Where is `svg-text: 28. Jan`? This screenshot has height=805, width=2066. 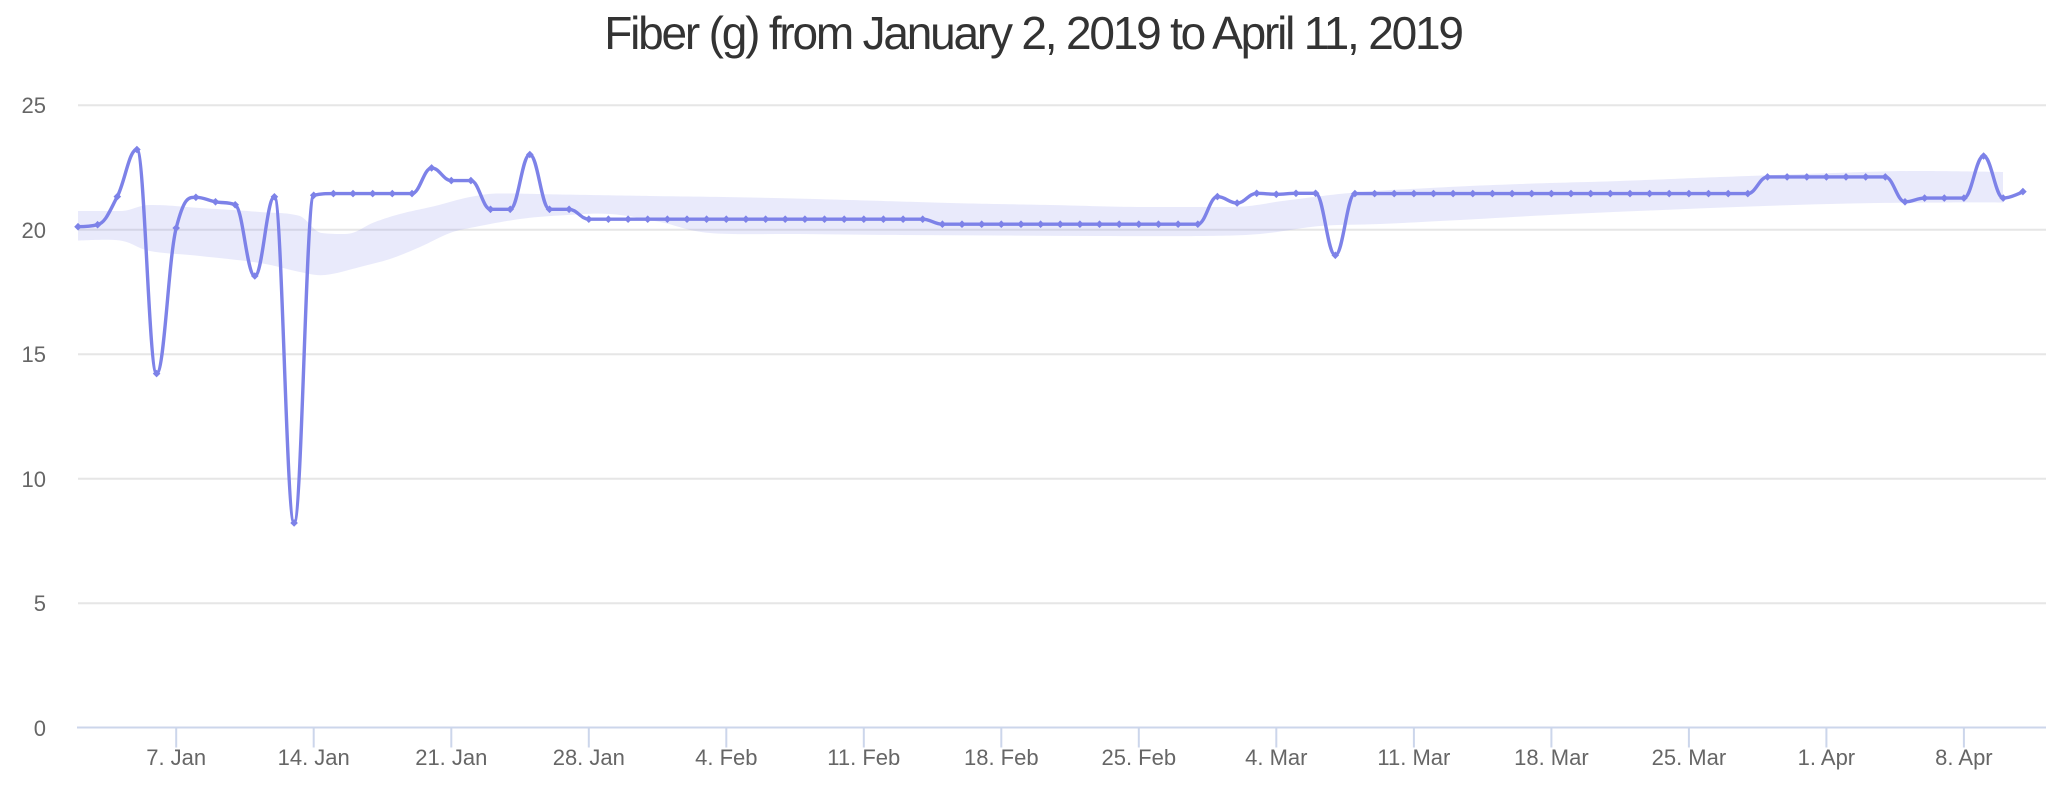
svg-text: 28. Jan is located at coordinates (589, 757).